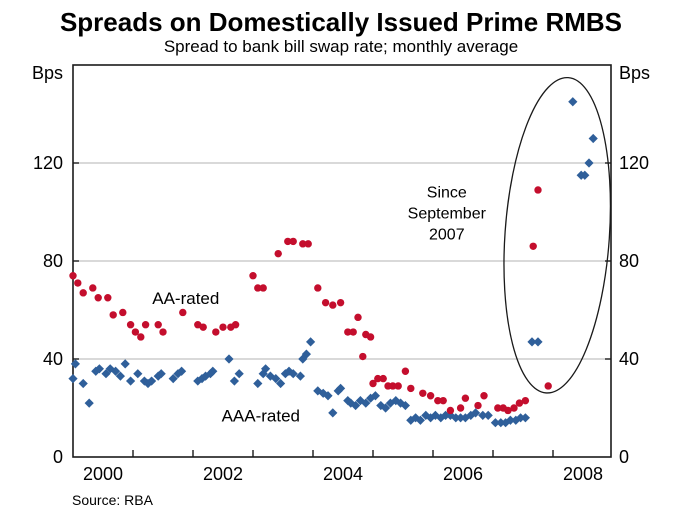 This screenshot has width=682, height=526. Describe the element at coordinates (629, 359) in the screenshot. I see `y-tick-label-right: 40` at that location.